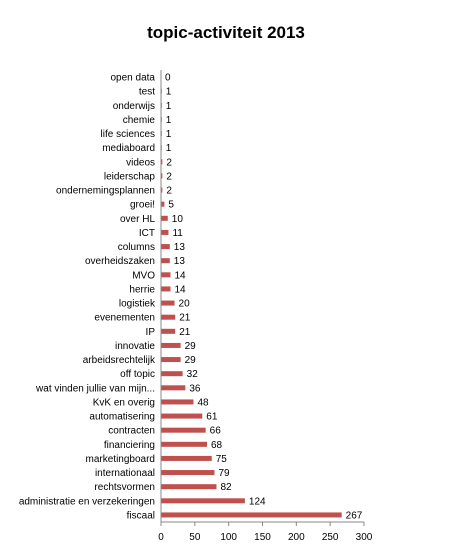 This screenshot has width=452, height=556. Describe the element at coordinates (330, 537) in the screenshot. I see `x-tick-label: 250` at that location.